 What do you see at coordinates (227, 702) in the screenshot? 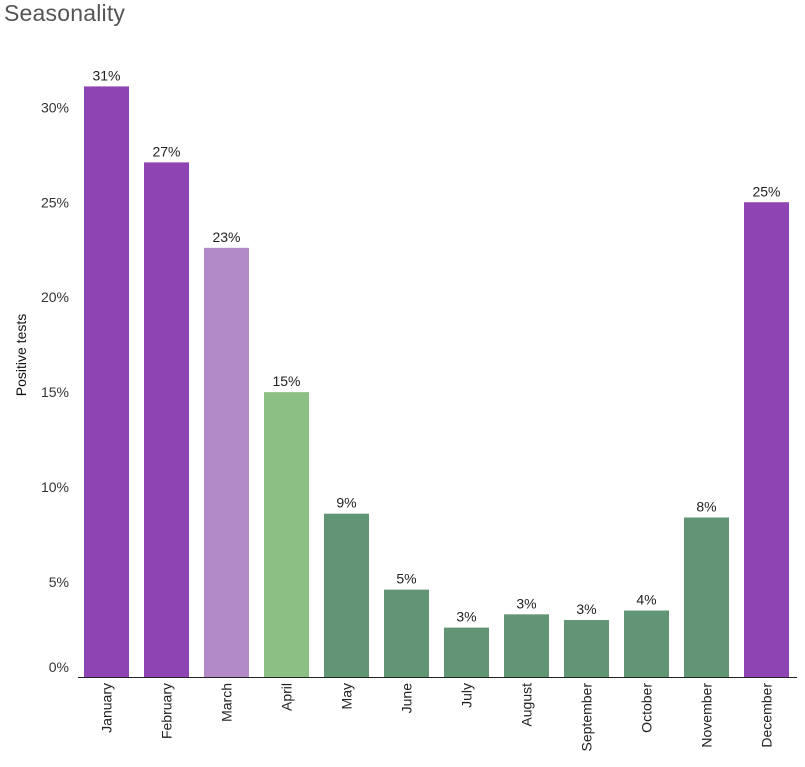
I see `x-tick-label: March` at bounding box center [227, 702].